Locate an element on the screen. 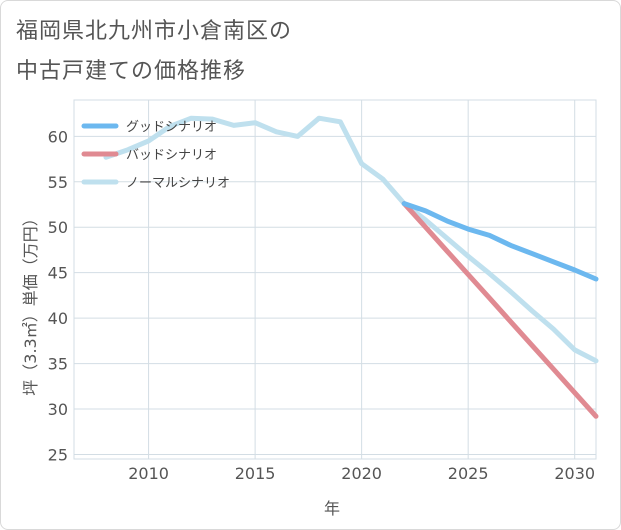 This screenshot has height=530, width=621. y-tick-label: 50 is located at coordinates (58, 227).